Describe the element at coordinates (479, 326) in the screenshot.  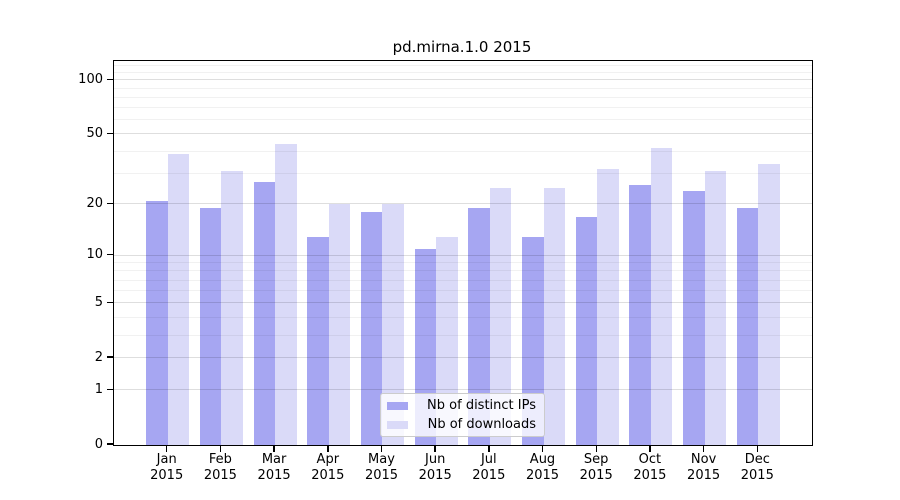
I see `bar-distinct-ips-jul` at that location.